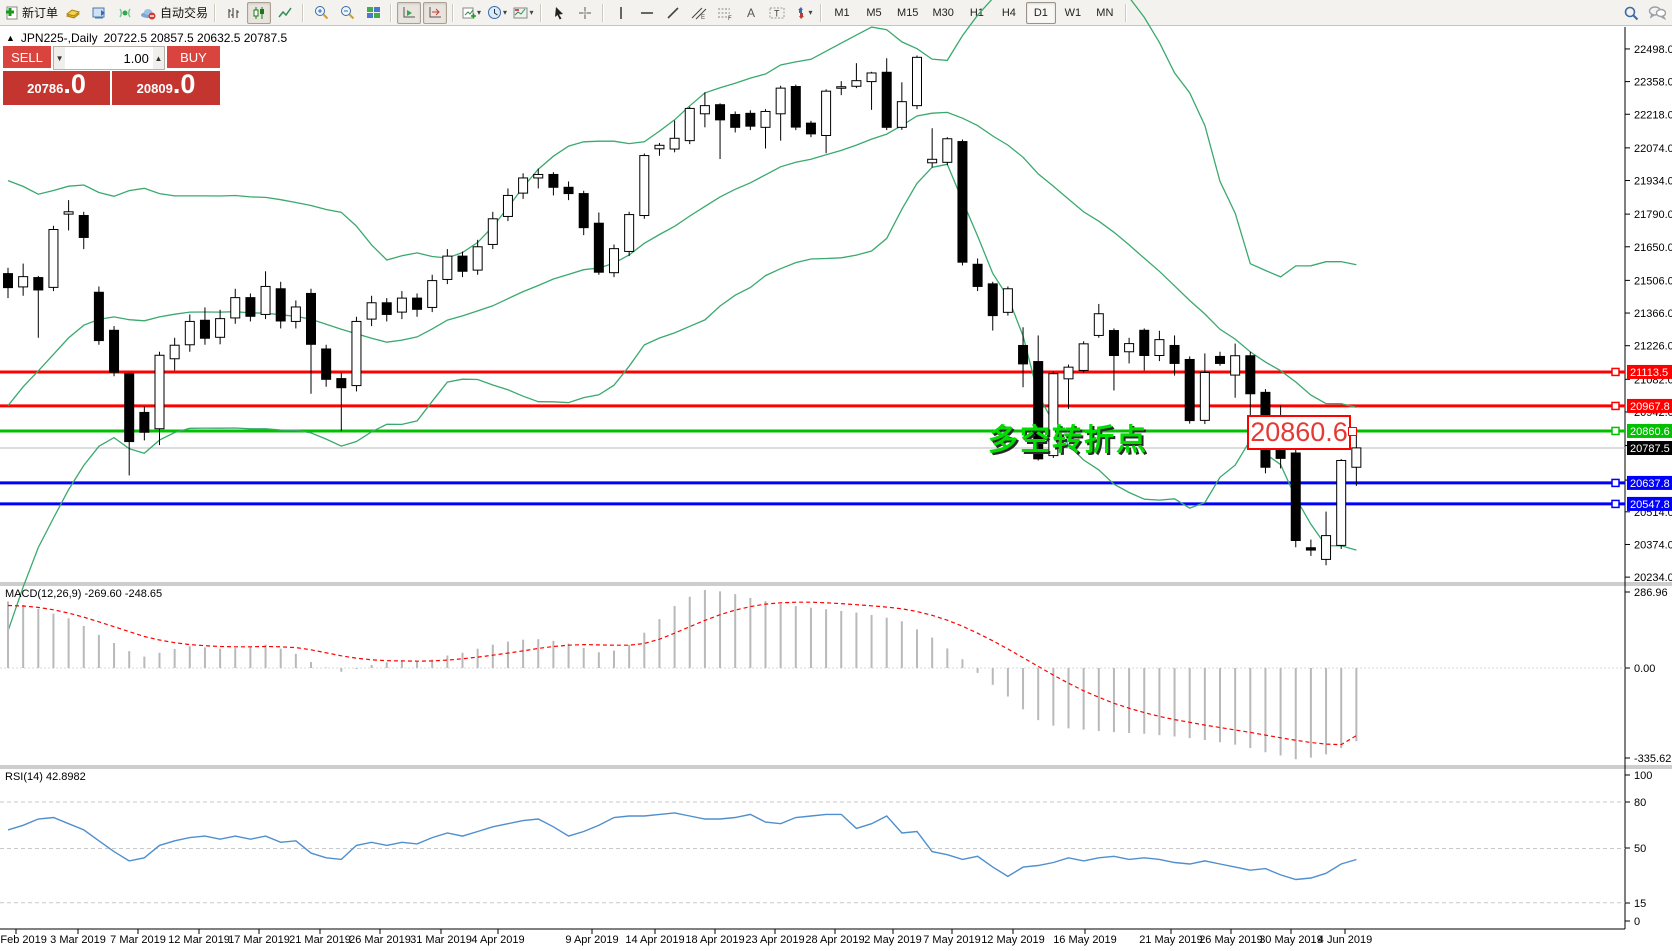  Describe the element at coordinates (1040, 12) in the screenshot. I see `timeframe-d1: D1` at that location.